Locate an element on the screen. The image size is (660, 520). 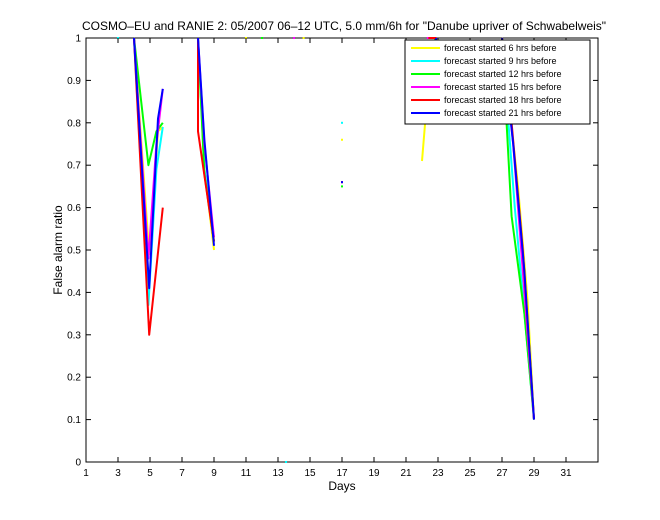
x-tick-label: 5 is located at coordinates (150, 473).